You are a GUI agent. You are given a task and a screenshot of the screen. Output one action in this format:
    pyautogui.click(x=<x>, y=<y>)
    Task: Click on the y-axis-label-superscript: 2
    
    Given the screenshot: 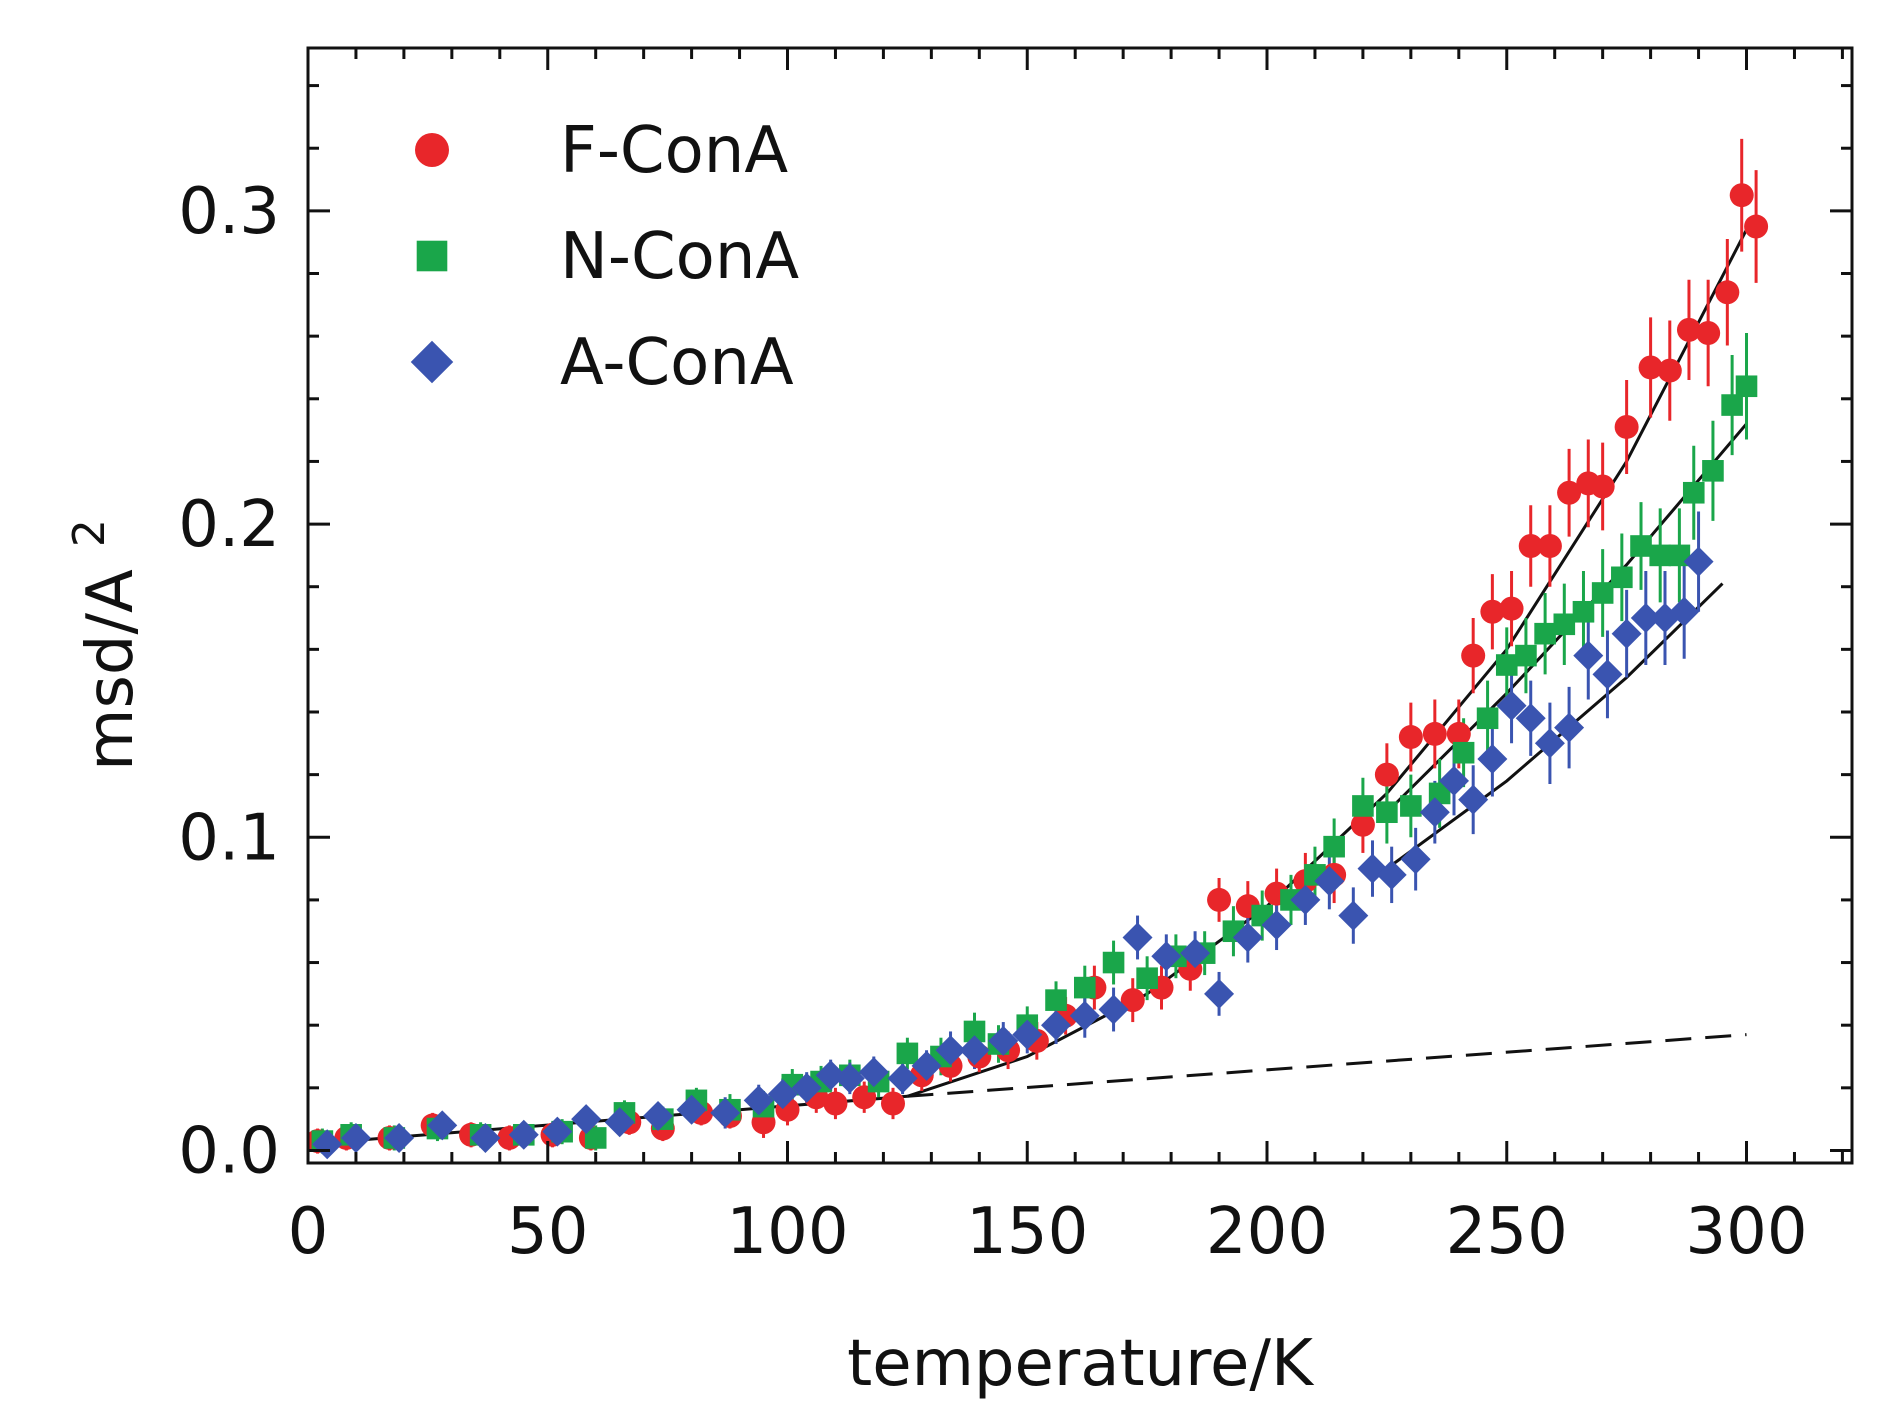 What is the action you would take?
    pyautogui.click(x=89, y=533)
    